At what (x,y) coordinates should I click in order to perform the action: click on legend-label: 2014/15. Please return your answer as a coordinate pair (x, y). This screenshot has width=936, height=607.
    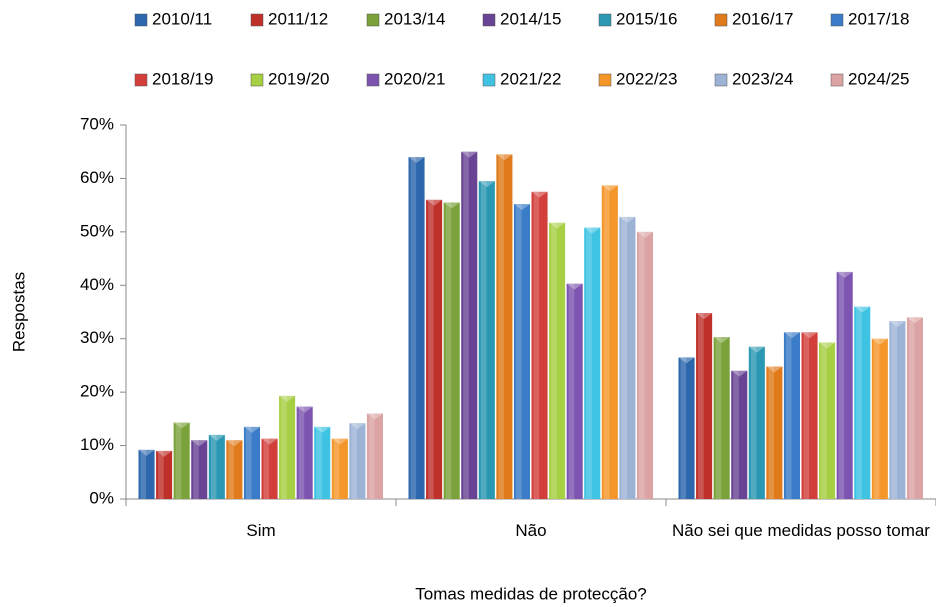
    Looking at the image, I should click on (530, 18).